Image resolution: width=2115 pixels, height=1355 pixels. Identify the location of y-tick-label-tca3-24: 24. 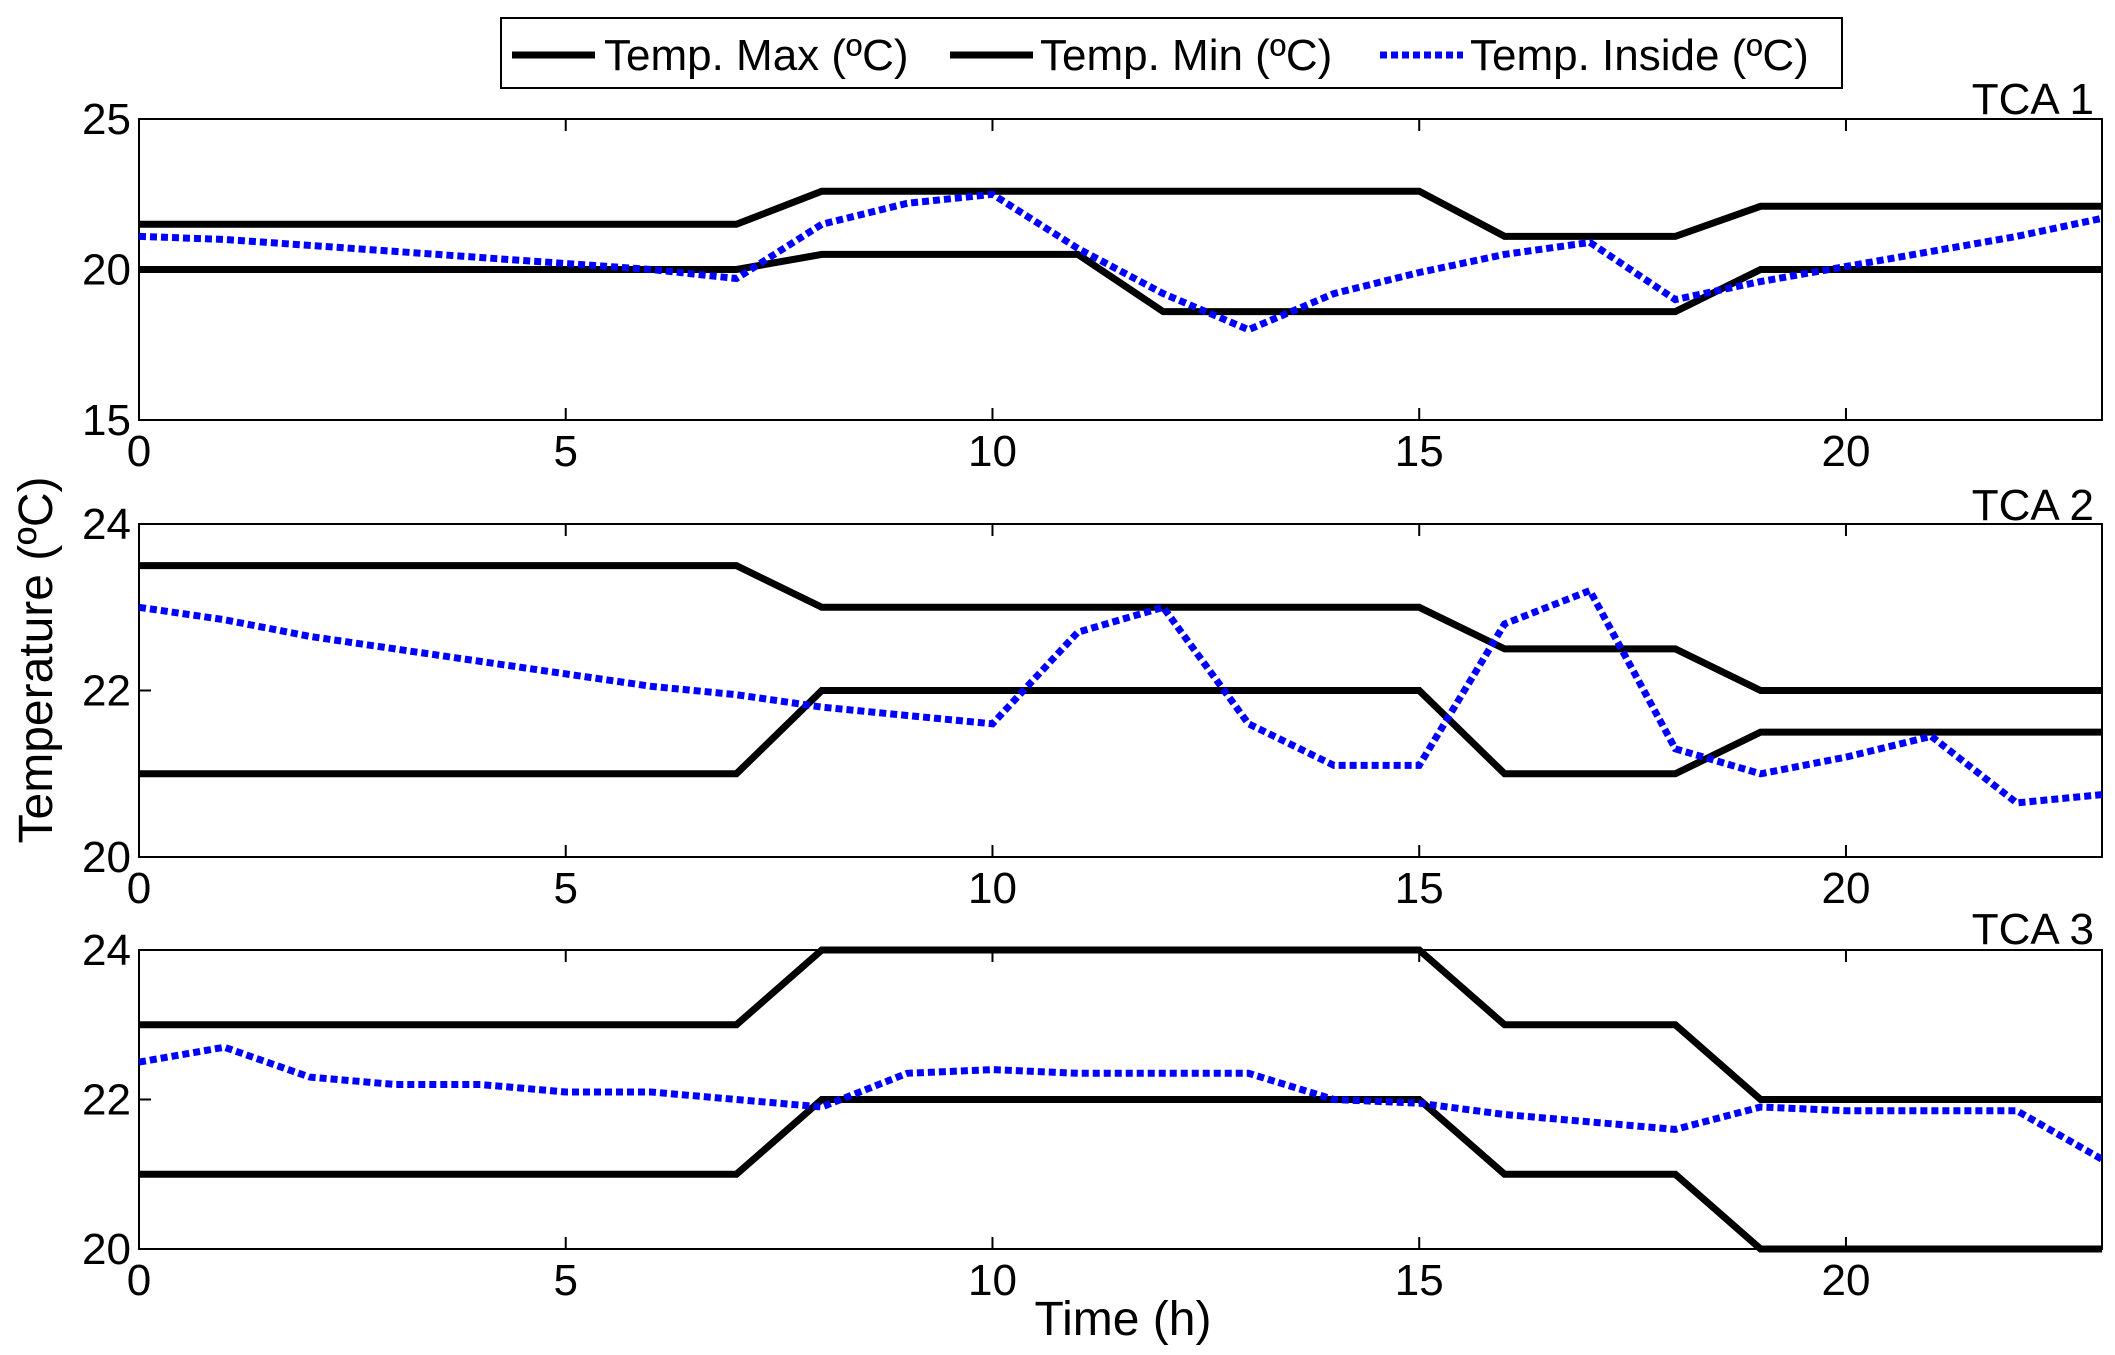
(106, 950).